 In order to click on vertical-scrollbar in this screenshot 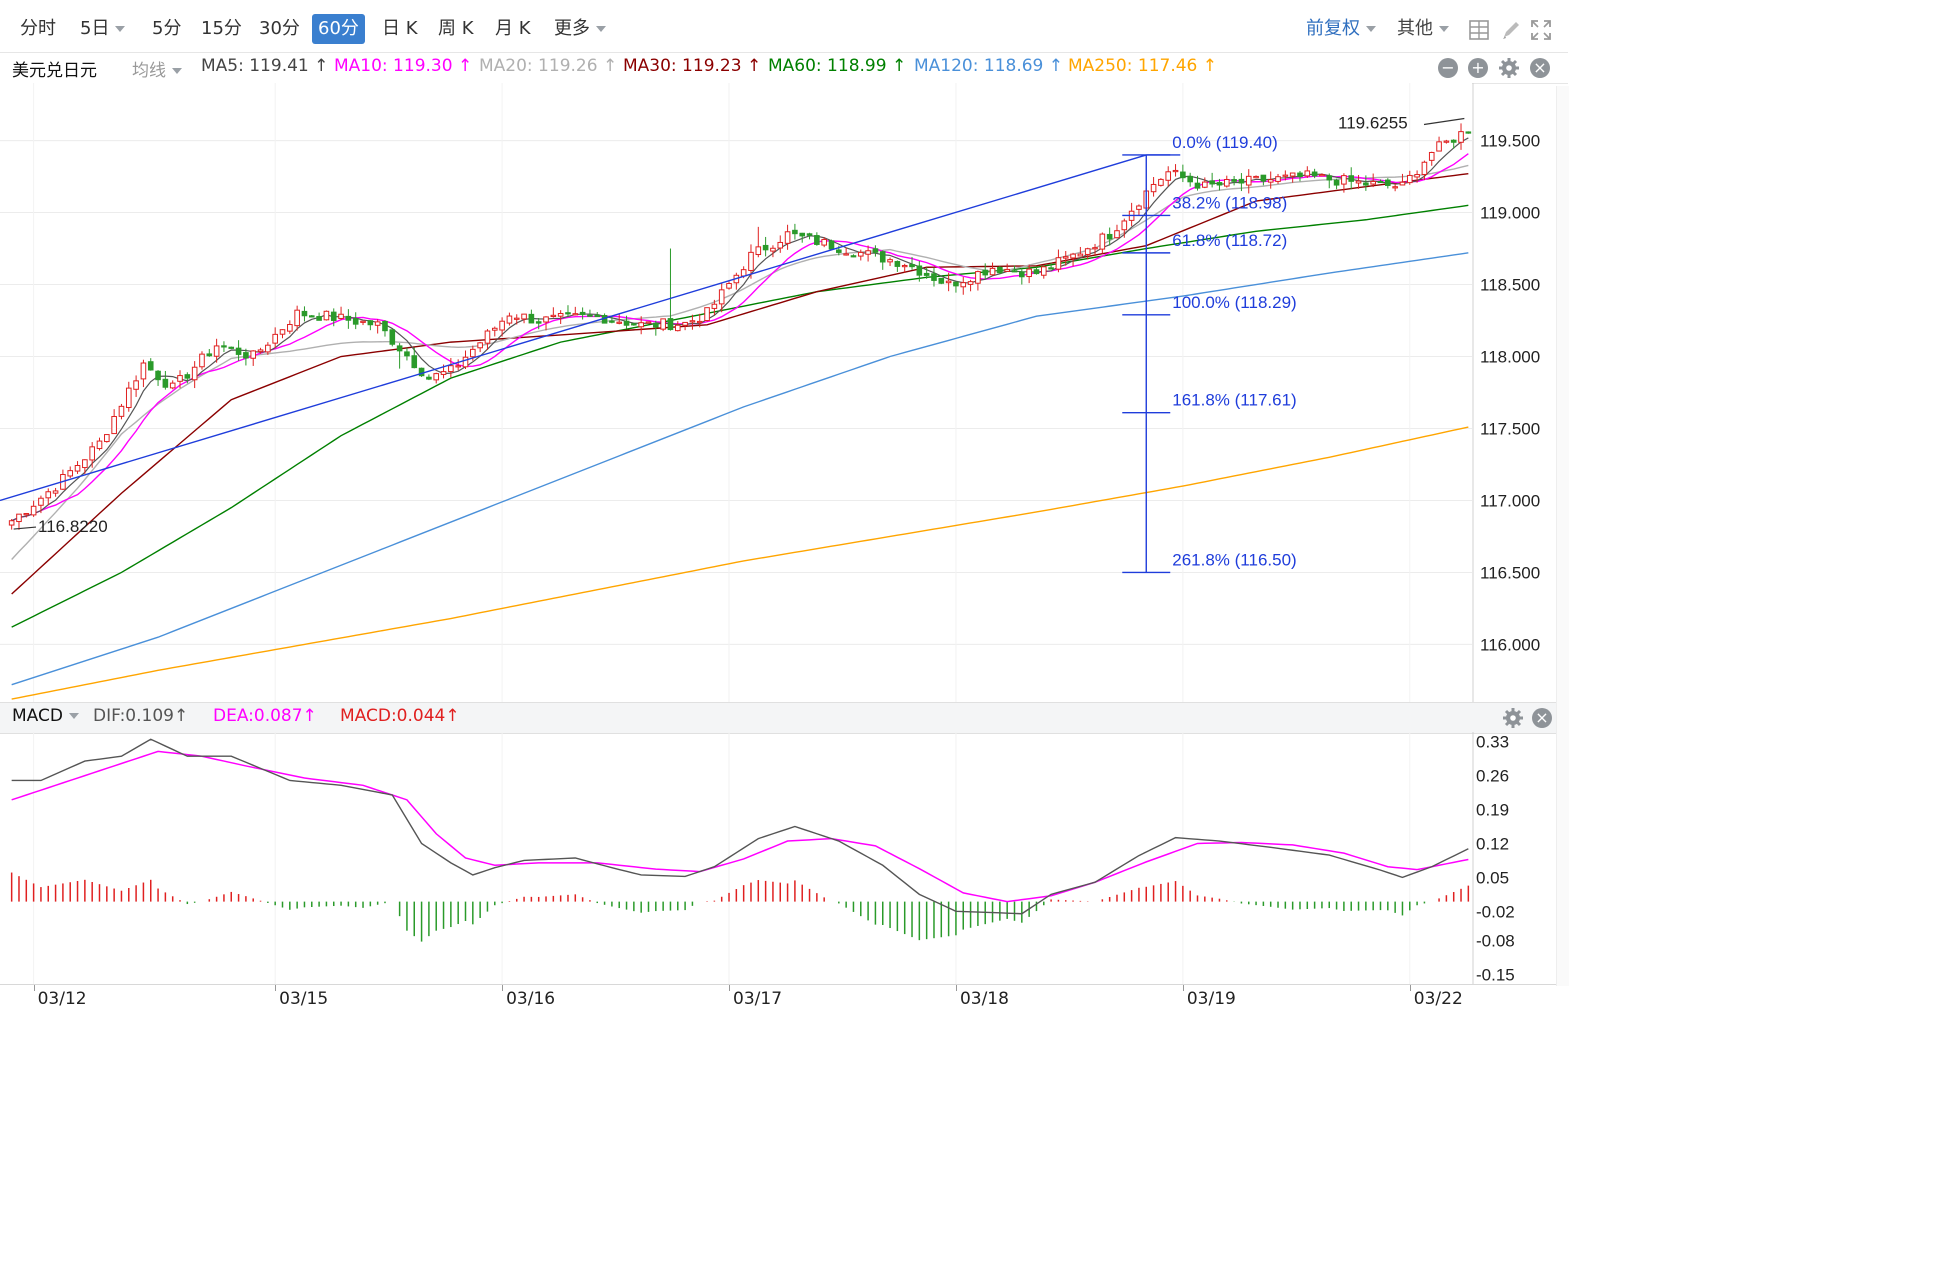, I will do `click(1562, 536)`.